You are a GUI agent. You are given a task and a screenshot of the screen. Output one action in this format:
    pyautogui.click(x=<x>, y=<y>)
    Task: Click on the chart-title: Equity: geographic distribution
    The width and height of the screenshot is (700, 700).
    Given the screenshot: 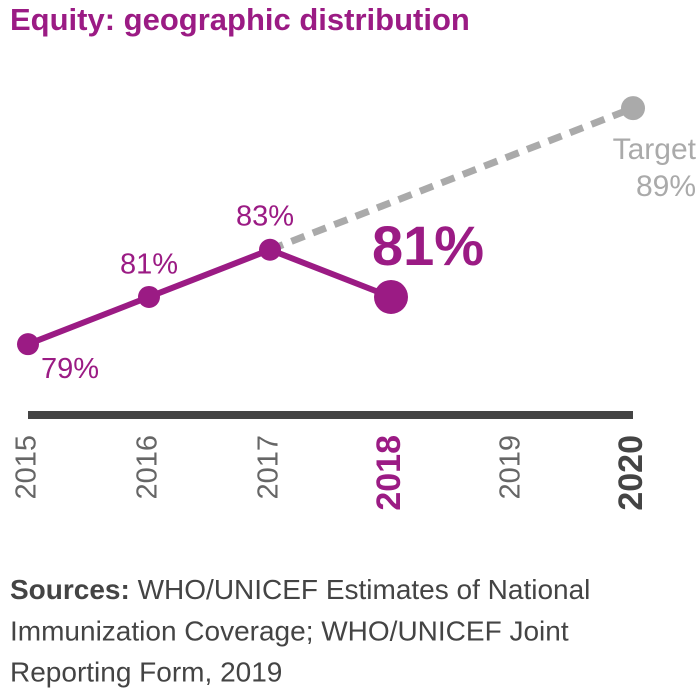 What is the action you would take?
    pyautogui.click(x=240, y=19)
    